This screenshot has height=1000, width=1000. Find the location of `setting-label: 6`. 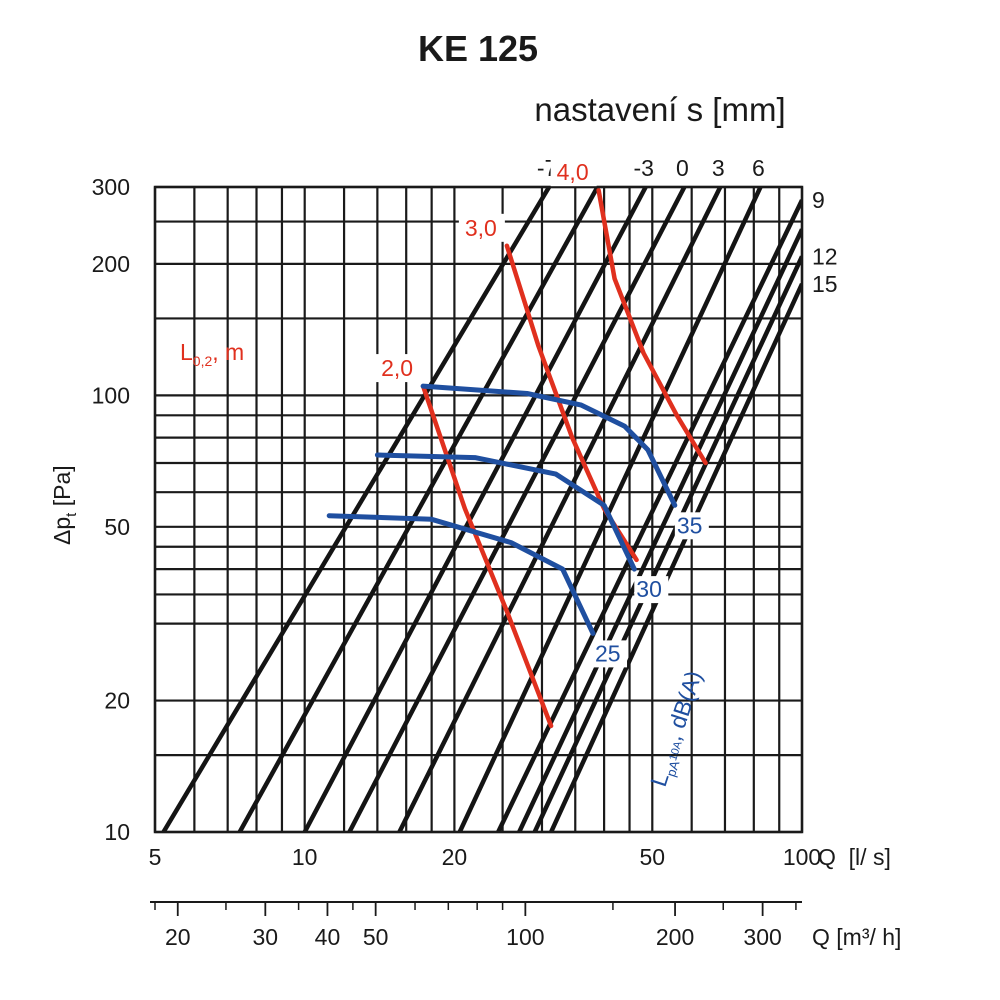

setting-label: 6 is located at coordinates (758, 168).